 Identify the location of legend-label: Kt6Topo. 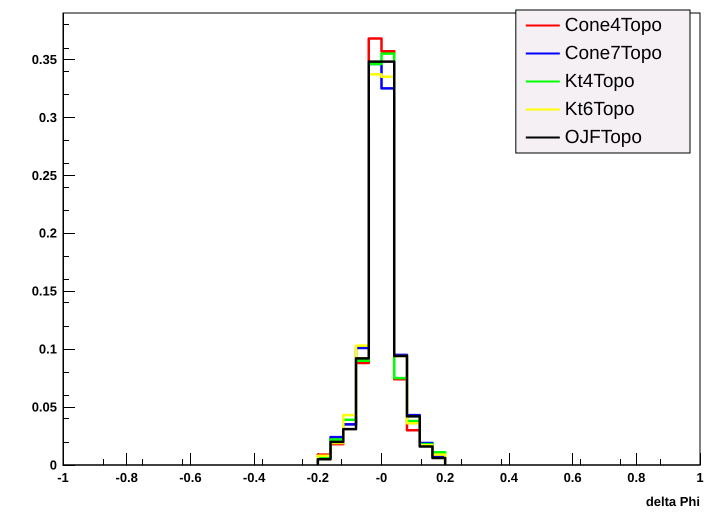
(599, 109).